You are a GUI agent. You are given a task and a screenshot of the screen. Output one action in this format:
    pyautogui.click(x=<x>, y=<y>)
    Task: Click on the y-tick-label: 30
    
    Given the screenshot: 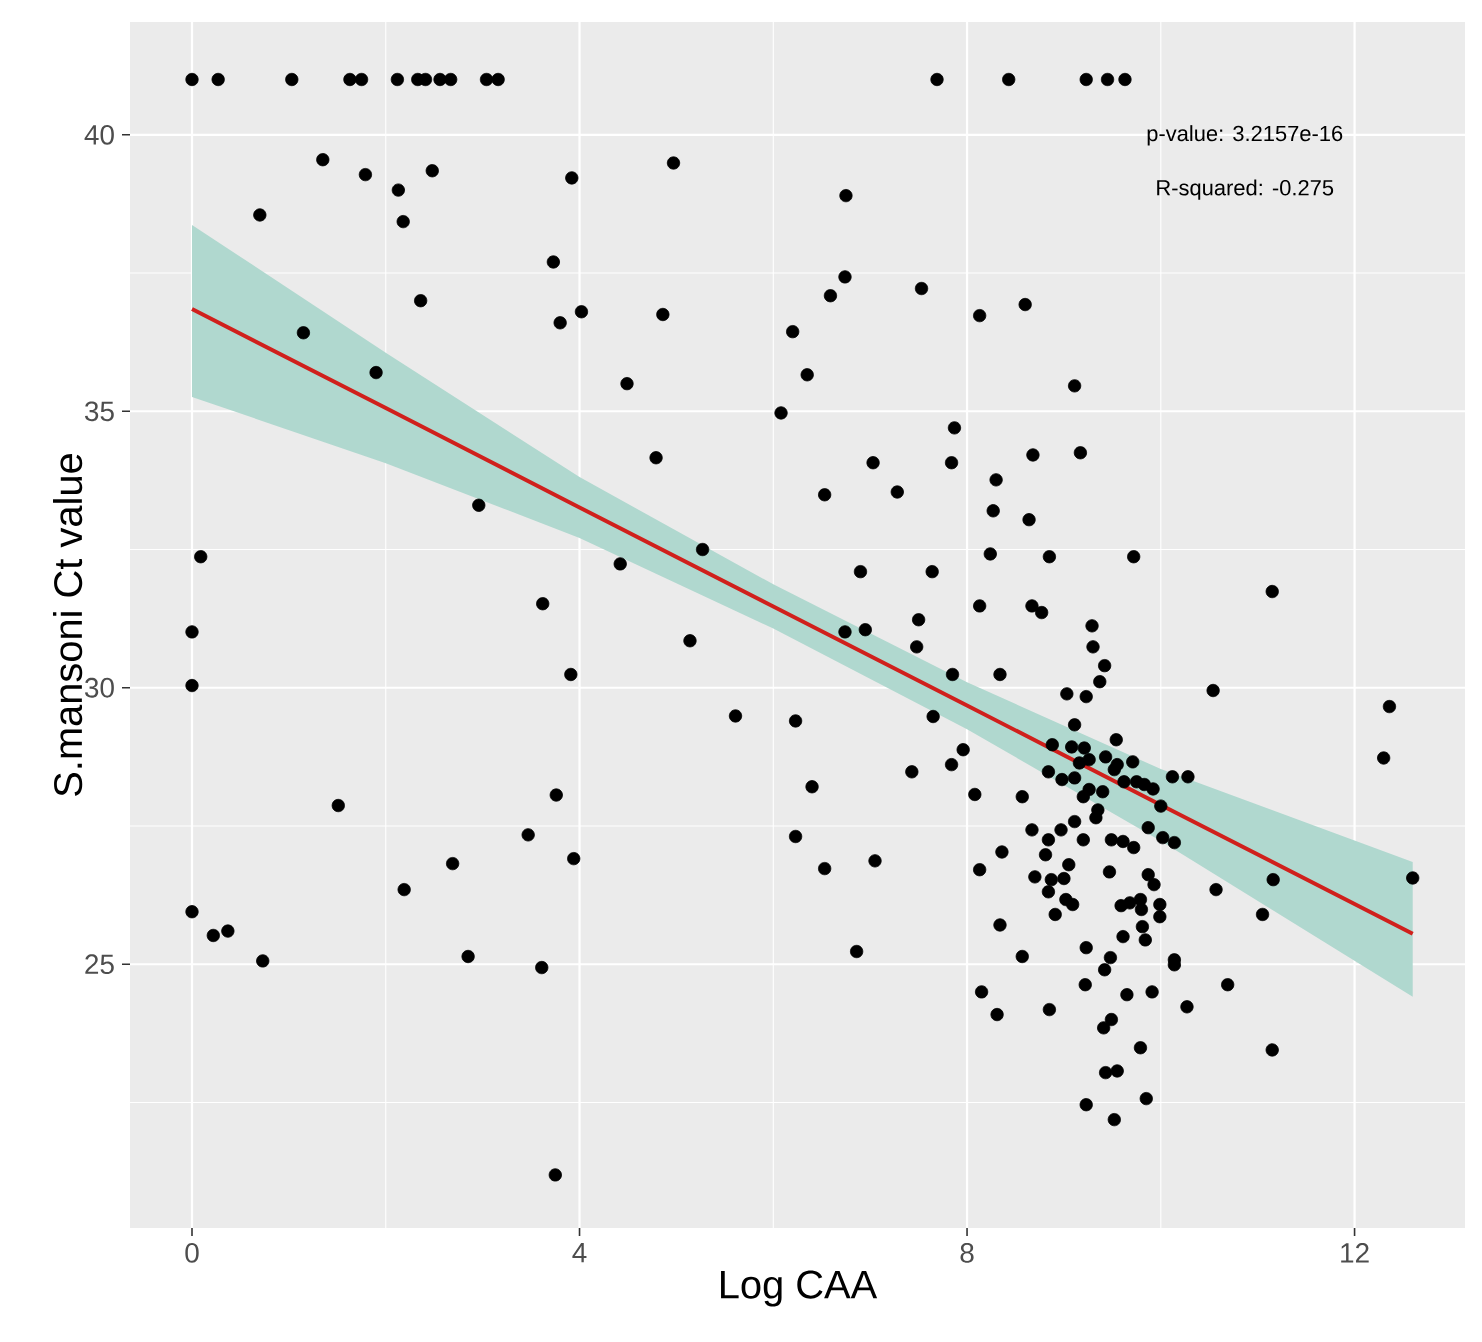 What is the action you would take?
    pyautogui.click(x=99, y=687)
    